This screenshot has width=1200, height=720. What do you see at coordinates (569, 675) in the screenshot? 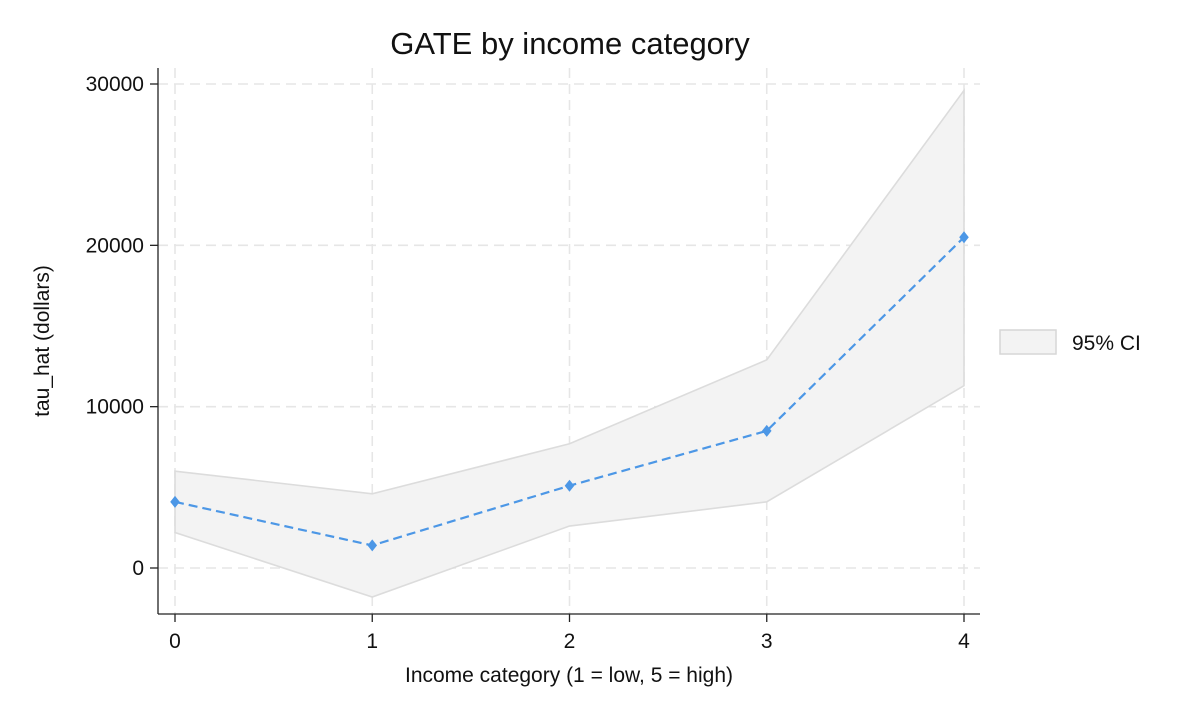
I see `x-axis-label: Income category (1 = low, 5 = high)` at bounding box center [569, 675].